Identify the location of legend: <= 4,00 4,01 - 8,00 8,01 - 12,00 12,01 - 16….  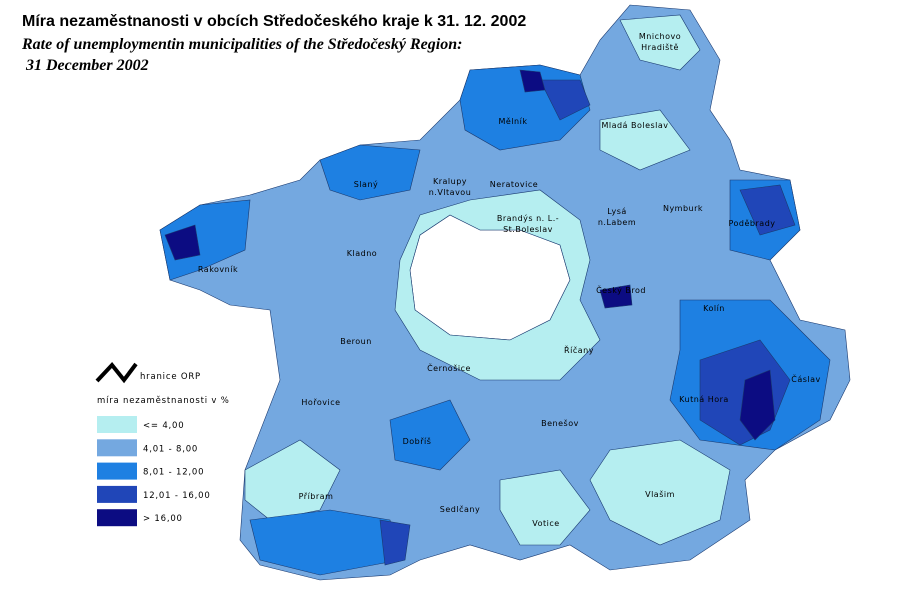
(154, 471).